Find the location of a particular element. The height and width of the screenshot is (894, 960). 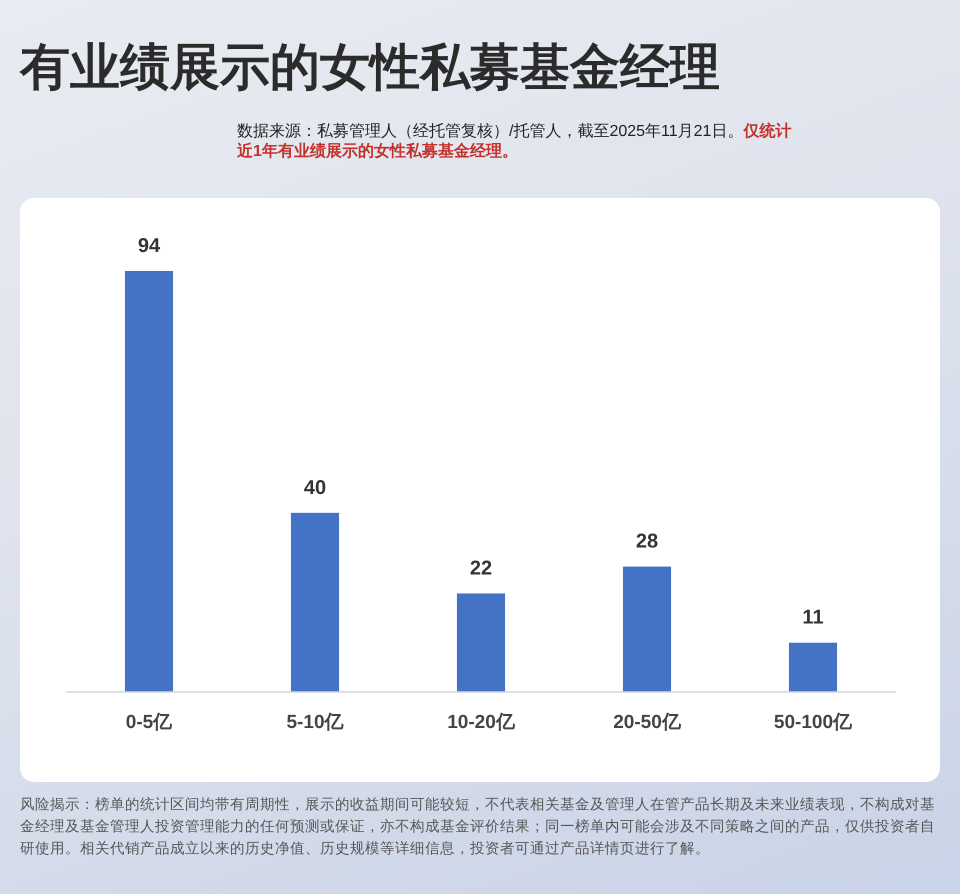

x-tick-label: 20-50亿 is located at coordinates (647, 722).